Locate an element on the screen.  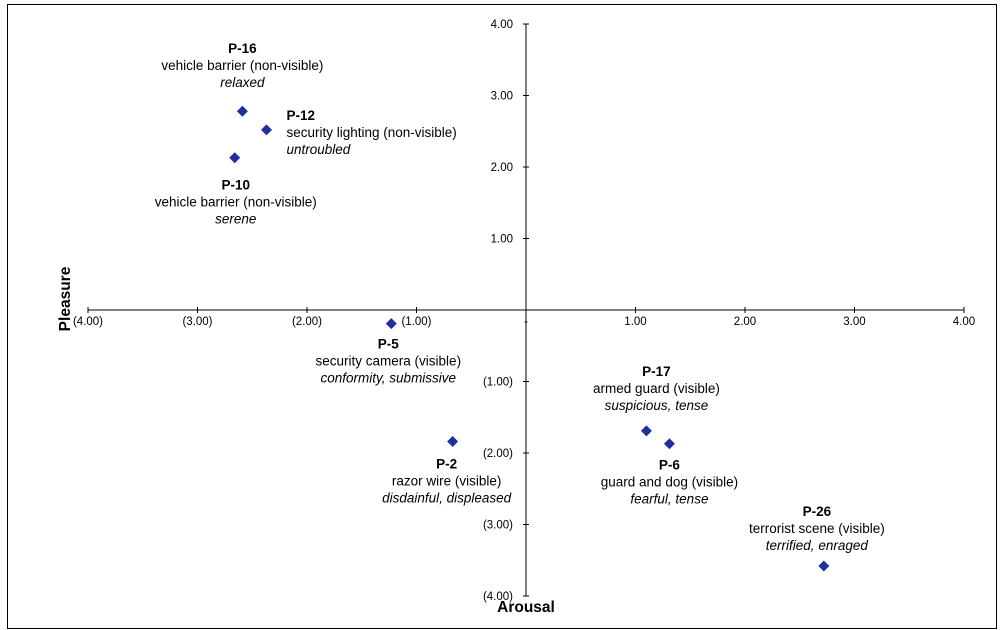
x-tick-label: 2.00 is located at coordinates (745, 322).